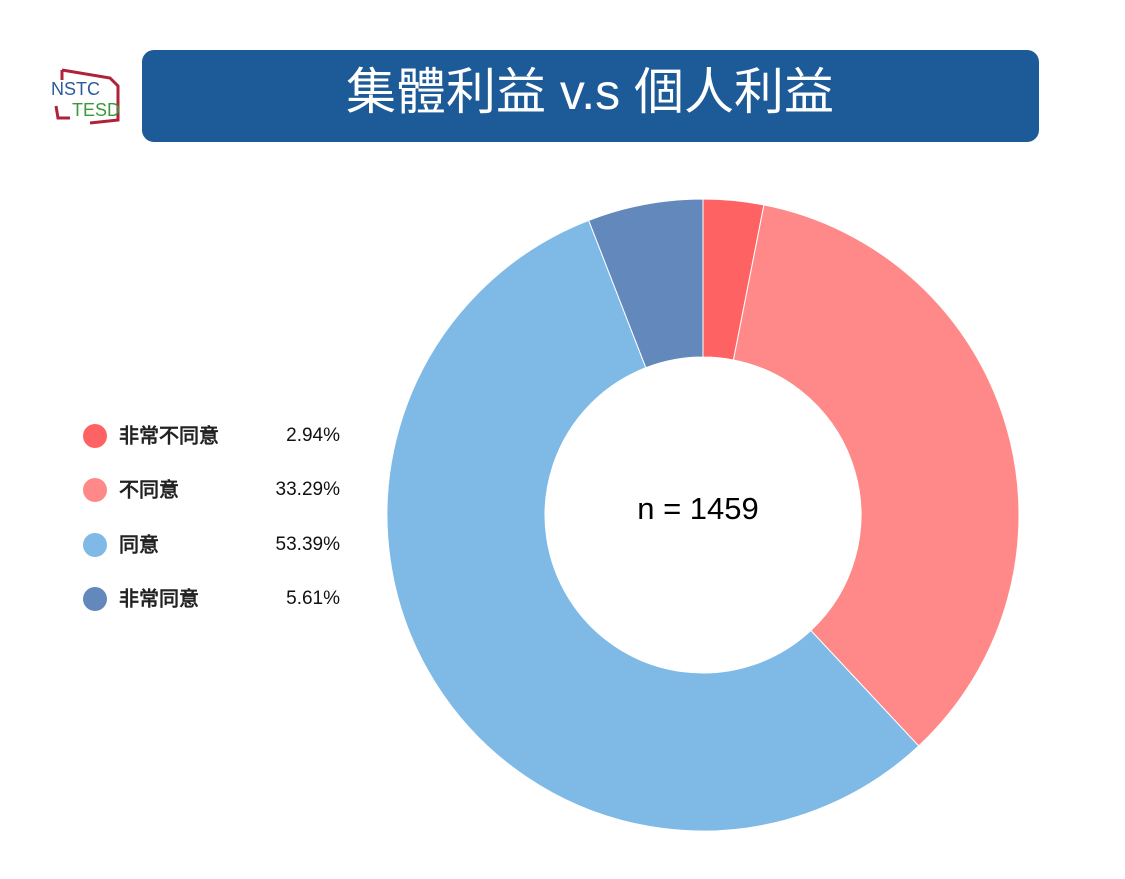 The width and height of the screenshot is (1125, 879). I want to click on logo-bottom: TESD, so click(96, 110).